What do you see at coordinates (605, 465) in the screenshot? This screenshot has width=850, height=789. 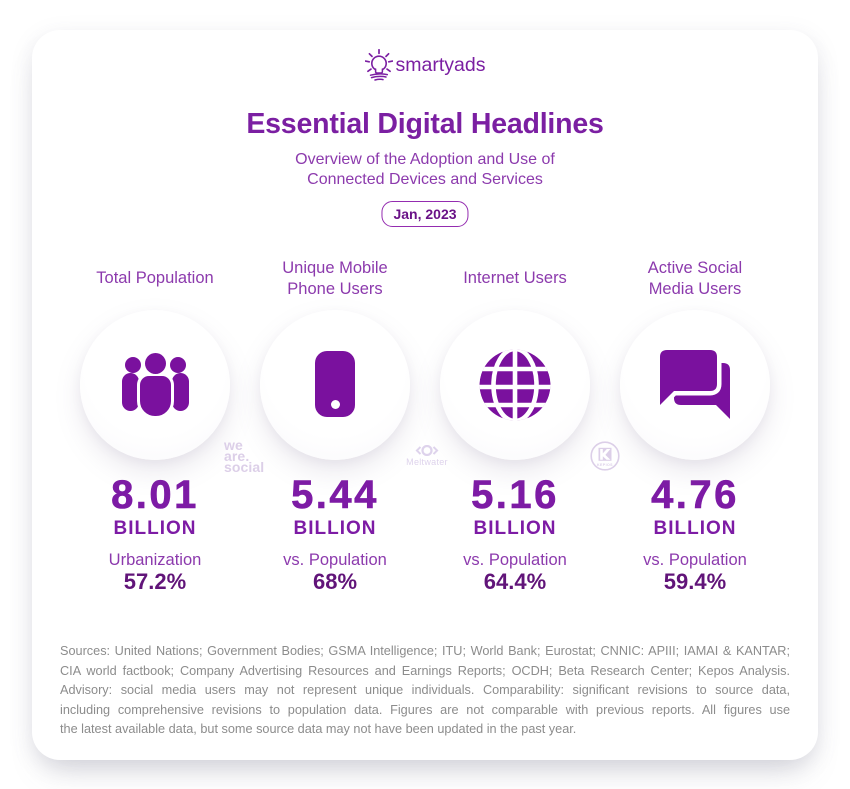 I see `svg-text: KEPIOS` at bounding box center [605, 465].